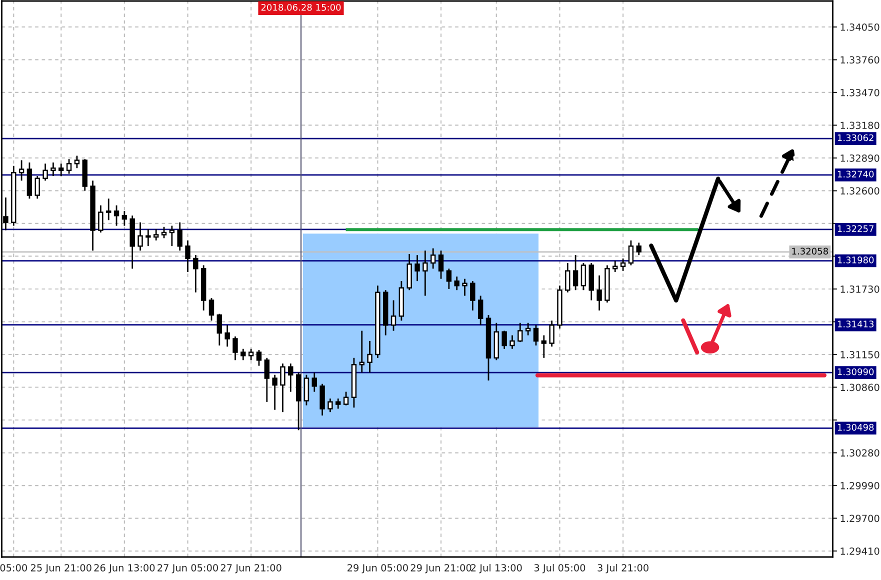  Describe the element at coordinates (251, 569) in the screenshot. I see `x-tick-label: 27 Jun 21:00` at that location.